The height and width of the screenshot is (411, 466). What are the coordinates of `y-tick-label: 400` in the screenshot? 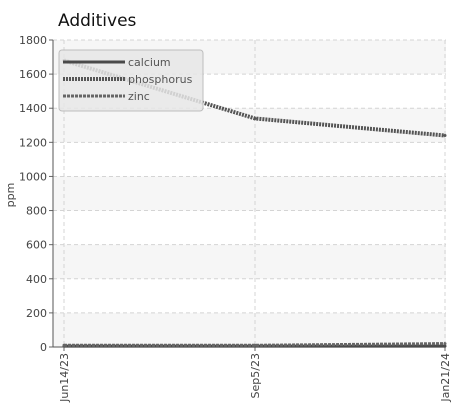 It's located at (36, 279).